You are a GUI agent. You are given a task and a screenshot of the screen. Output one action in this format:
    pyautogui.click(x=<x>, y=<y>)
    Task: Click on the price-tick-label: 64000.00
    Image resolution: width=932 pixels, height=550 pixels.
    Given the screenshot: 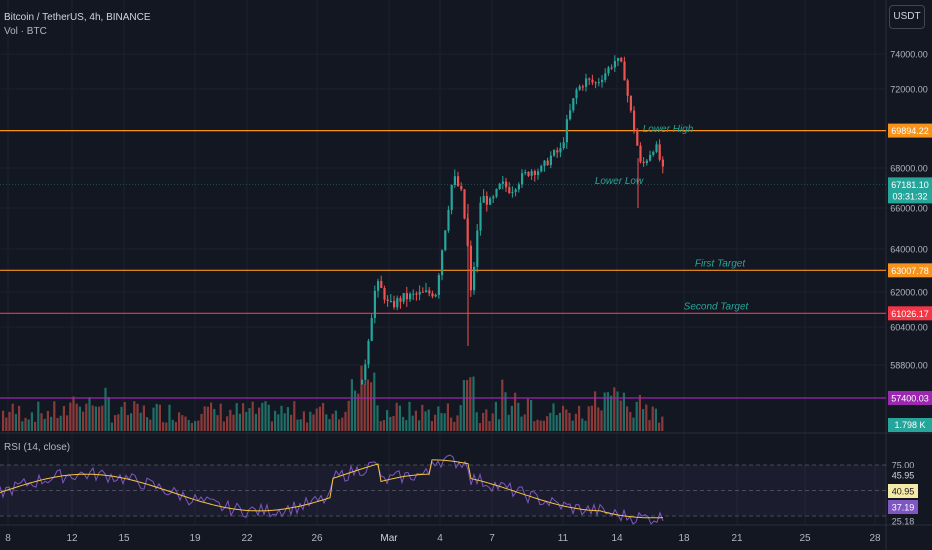 What is the action you would take?
    pyautogui.click(x=909, y=250)
    